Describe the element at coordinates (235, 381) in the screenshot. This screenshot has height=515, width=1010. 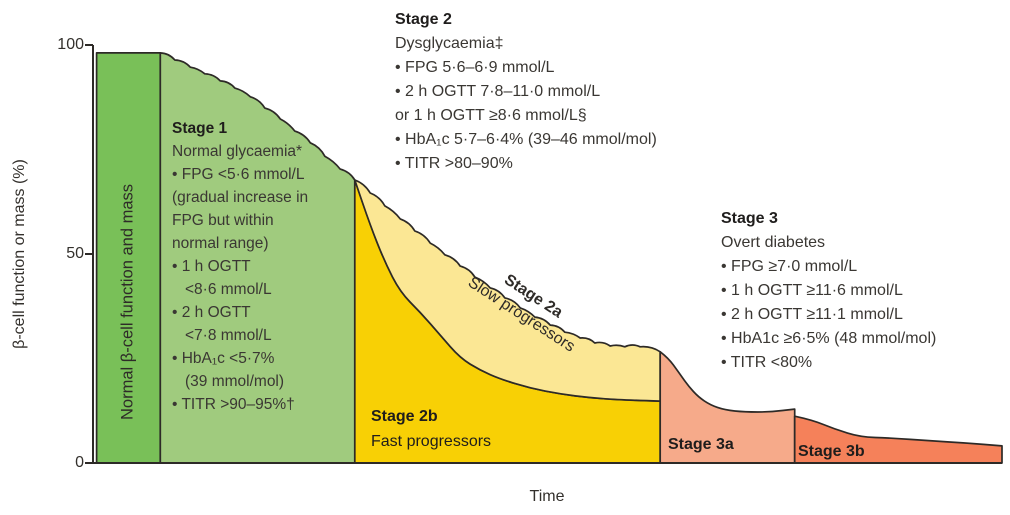
I see `stage1-line: (39 mmol/mol)` at that location.